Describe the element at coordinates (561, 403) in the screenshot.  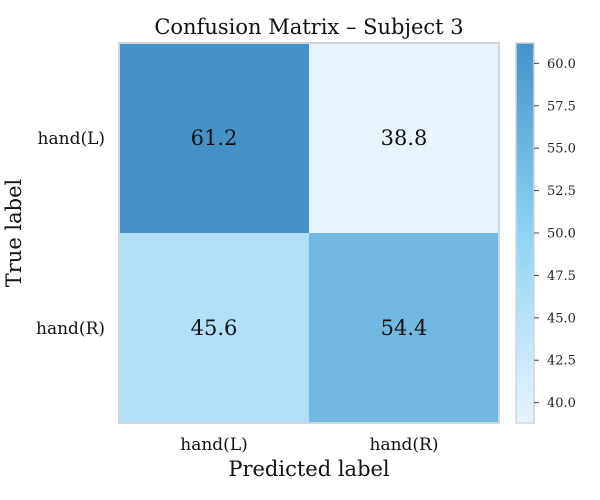
I see `colorbar-tick-label: 40.0` at that location.